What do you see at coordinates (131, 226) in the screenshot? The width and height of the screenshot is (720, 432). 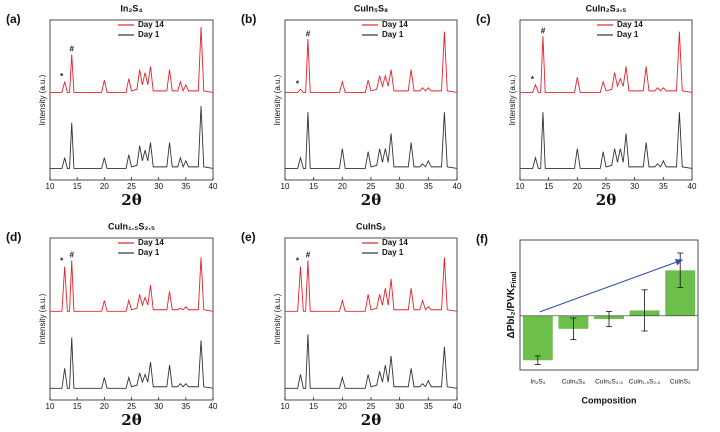 I see `panel-title: CuIn₁.₅S₂.₅` at bounding box center [131, 226].